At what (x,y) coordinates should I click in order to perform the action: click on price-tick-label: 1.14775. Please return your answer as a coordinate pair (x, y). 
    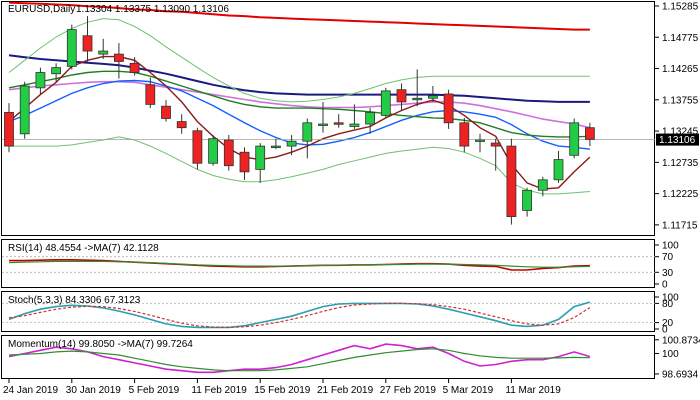
    Looking at the image, I should click on (680, 38).